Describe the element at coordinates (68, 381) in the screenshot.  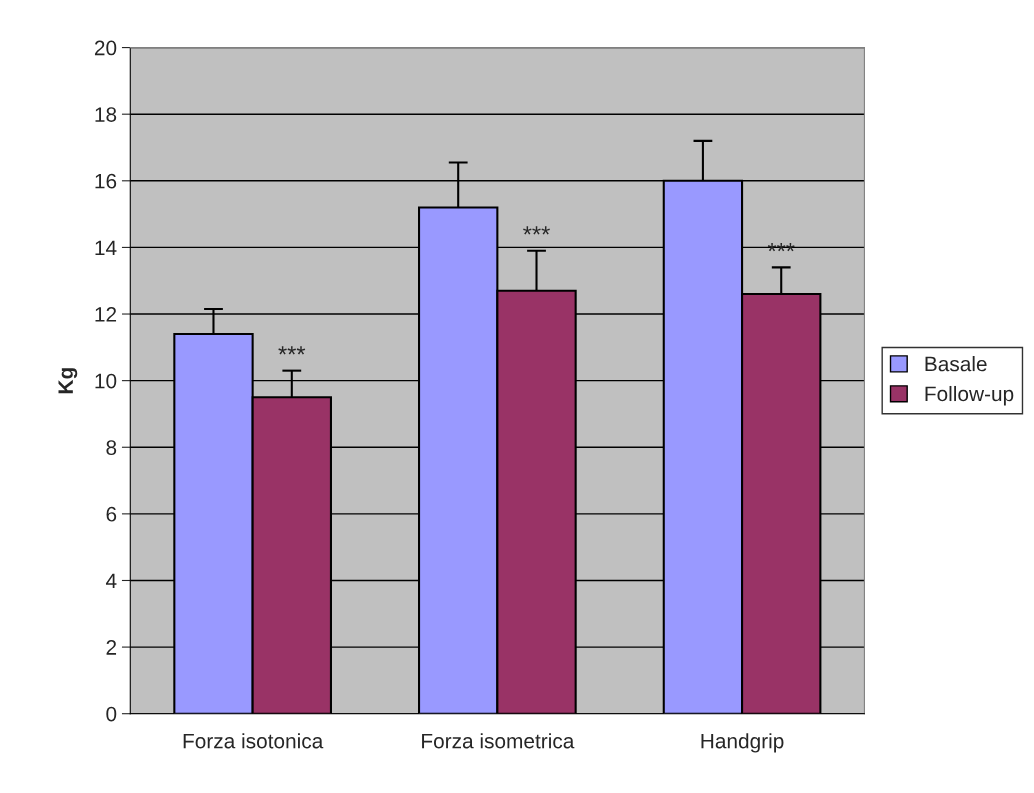
I see `y-axis-title: Kg` at that location.